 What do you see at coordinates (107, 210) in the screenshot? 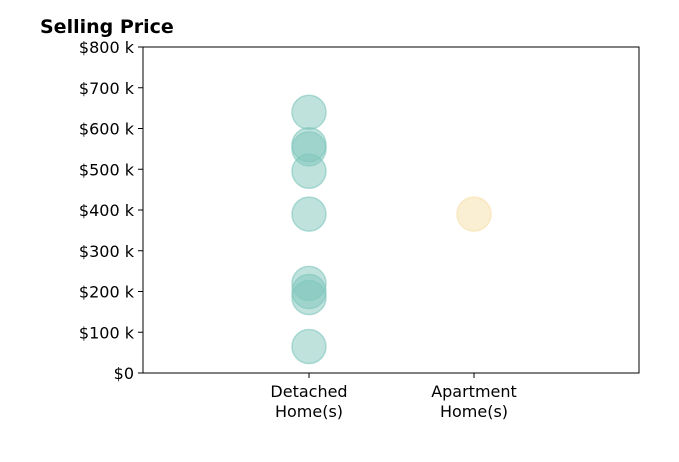
I see `y-tick-label: $400 k` at bounding box center [107, 210].